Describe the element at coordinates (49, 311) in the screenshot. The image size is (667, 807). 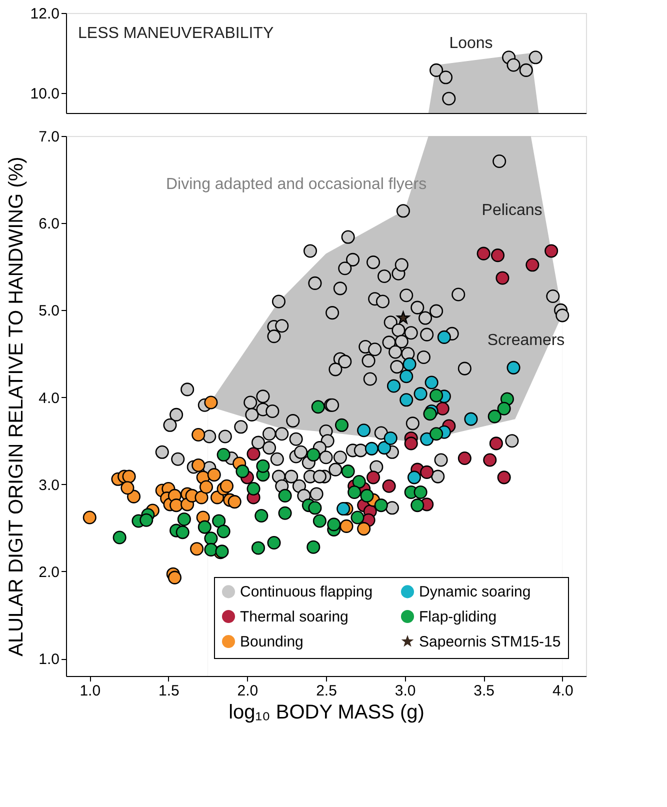
I see `y-tick-label: 5.0` at that location.